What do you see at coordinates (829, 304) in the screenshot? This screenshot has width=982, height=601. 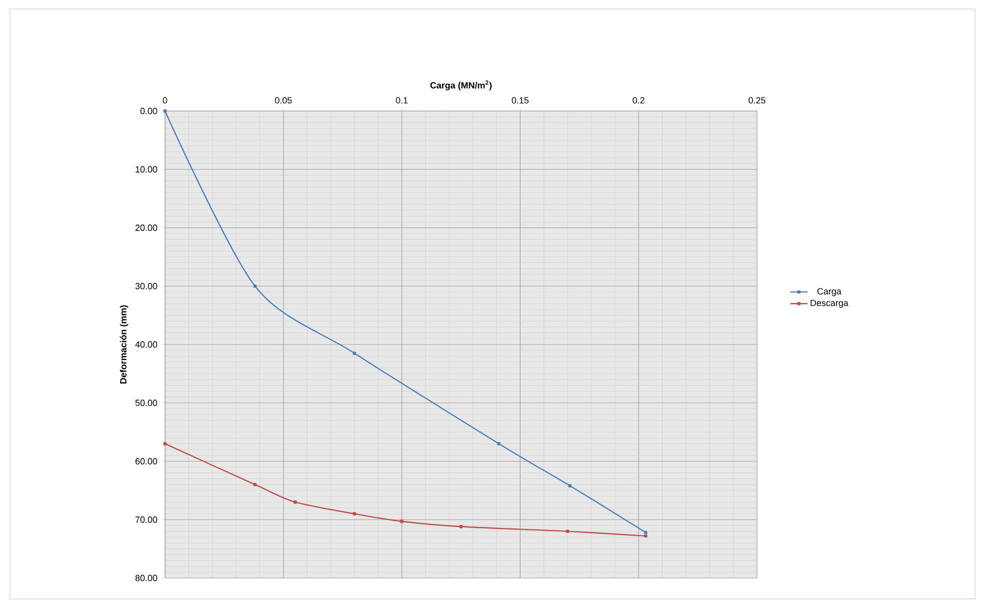 I see `legend-label: Descarga` at bounding box center [829, 304].